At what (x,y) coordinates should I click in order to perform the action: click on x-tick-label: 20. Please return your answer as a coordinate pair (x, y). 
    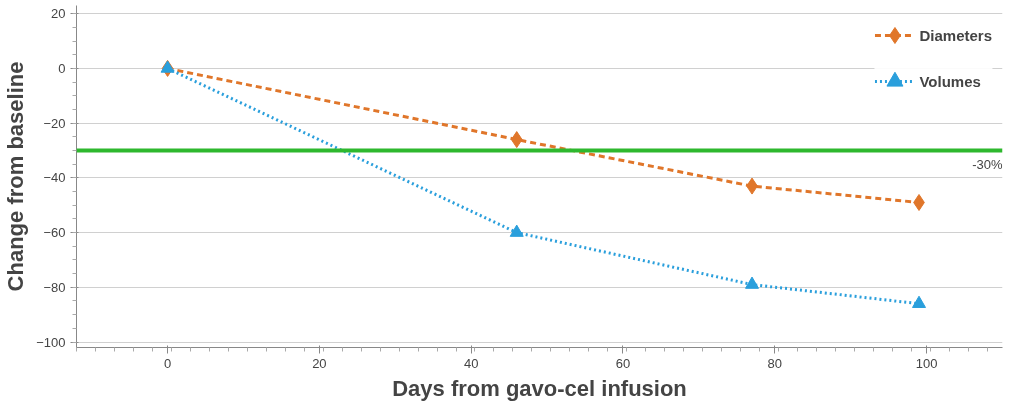
    Looking at the image, I should click on (319, 363).